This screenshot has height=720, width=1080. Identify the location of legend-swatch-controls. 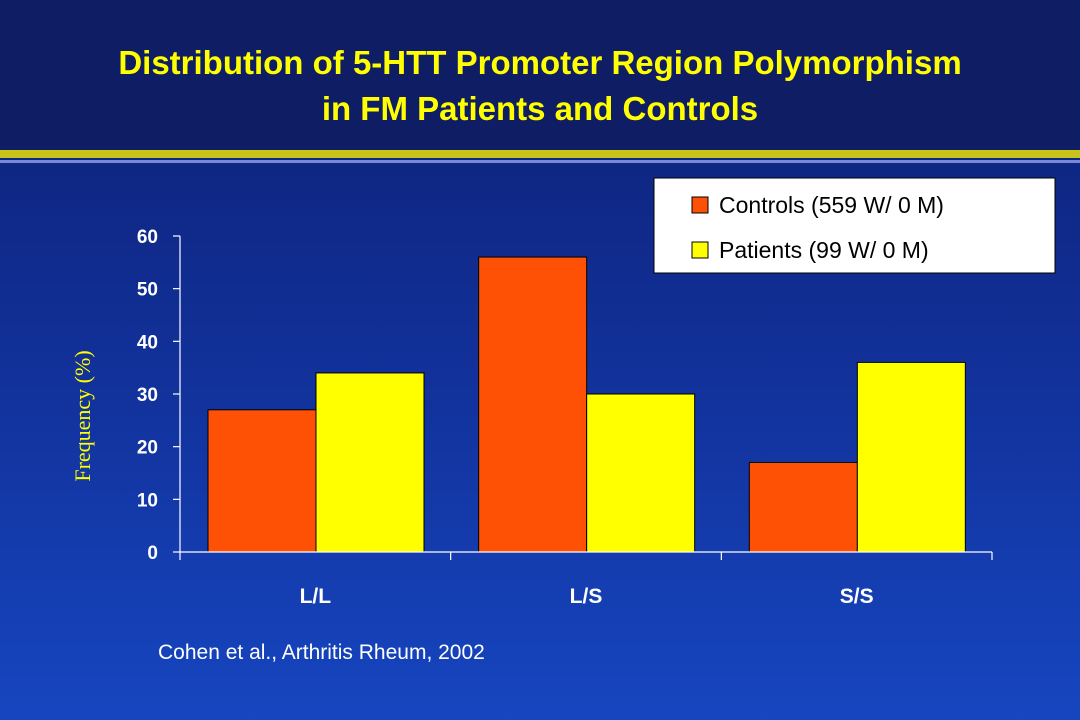
(700, 205).